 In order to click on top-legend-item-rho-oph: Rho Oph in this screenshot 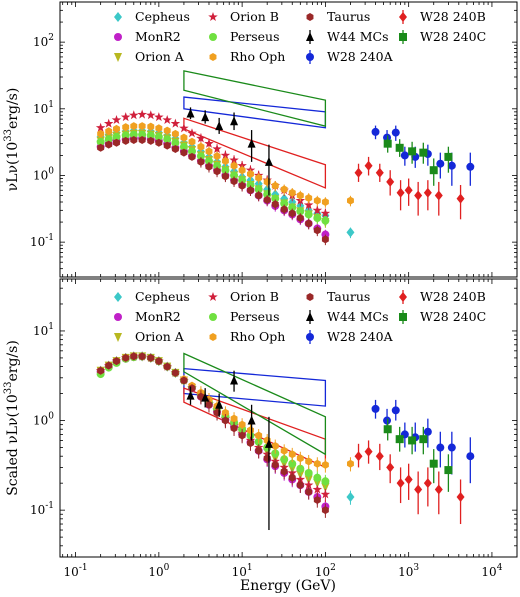, I will do `click(247, 56)`.